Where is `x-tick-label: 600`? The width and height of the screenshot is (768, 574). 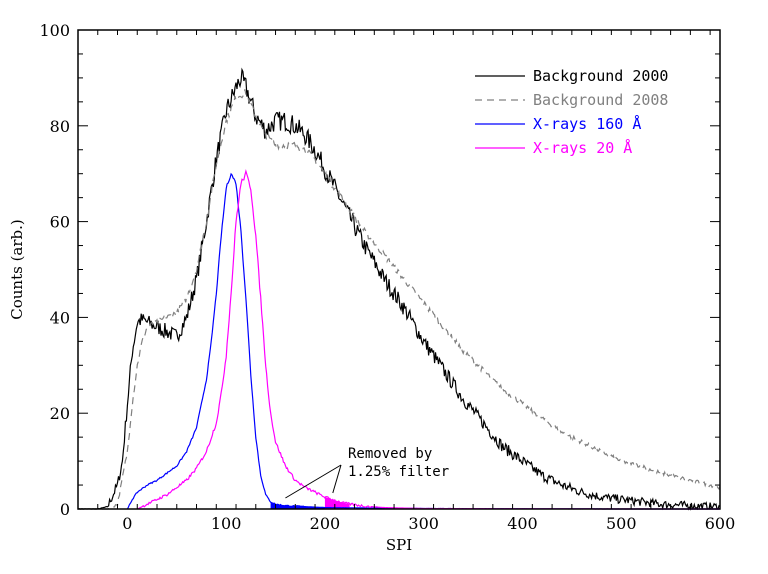 x-tick-label: 600 is located at coordinates (720, 523).